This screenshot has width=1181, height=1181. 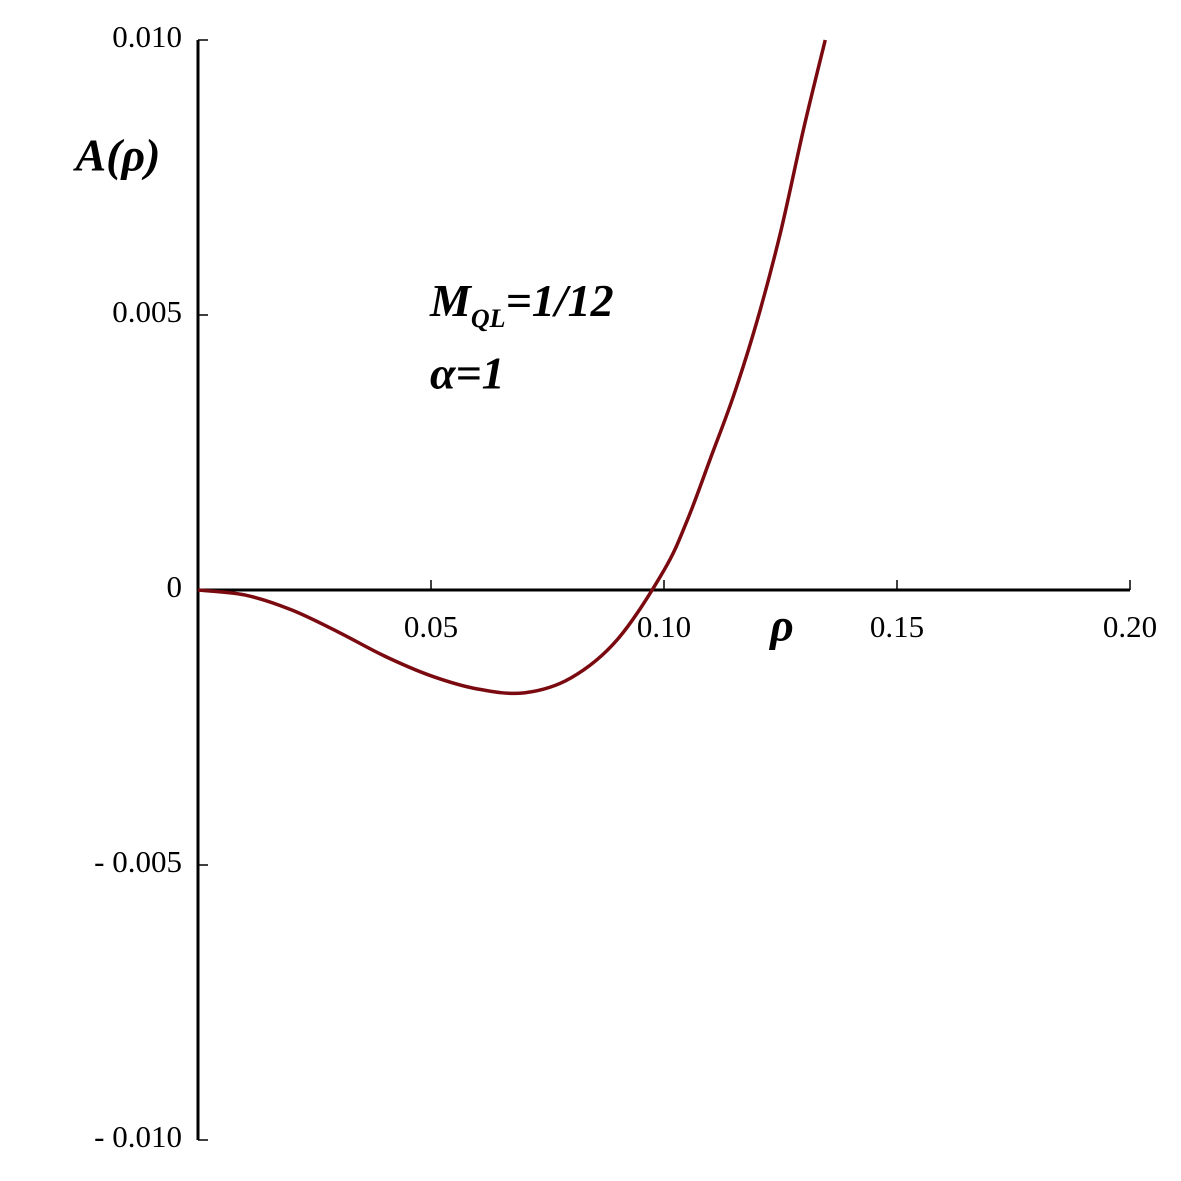 I want to click on y-tick-label: 0.005, so click(x=147, y=311).